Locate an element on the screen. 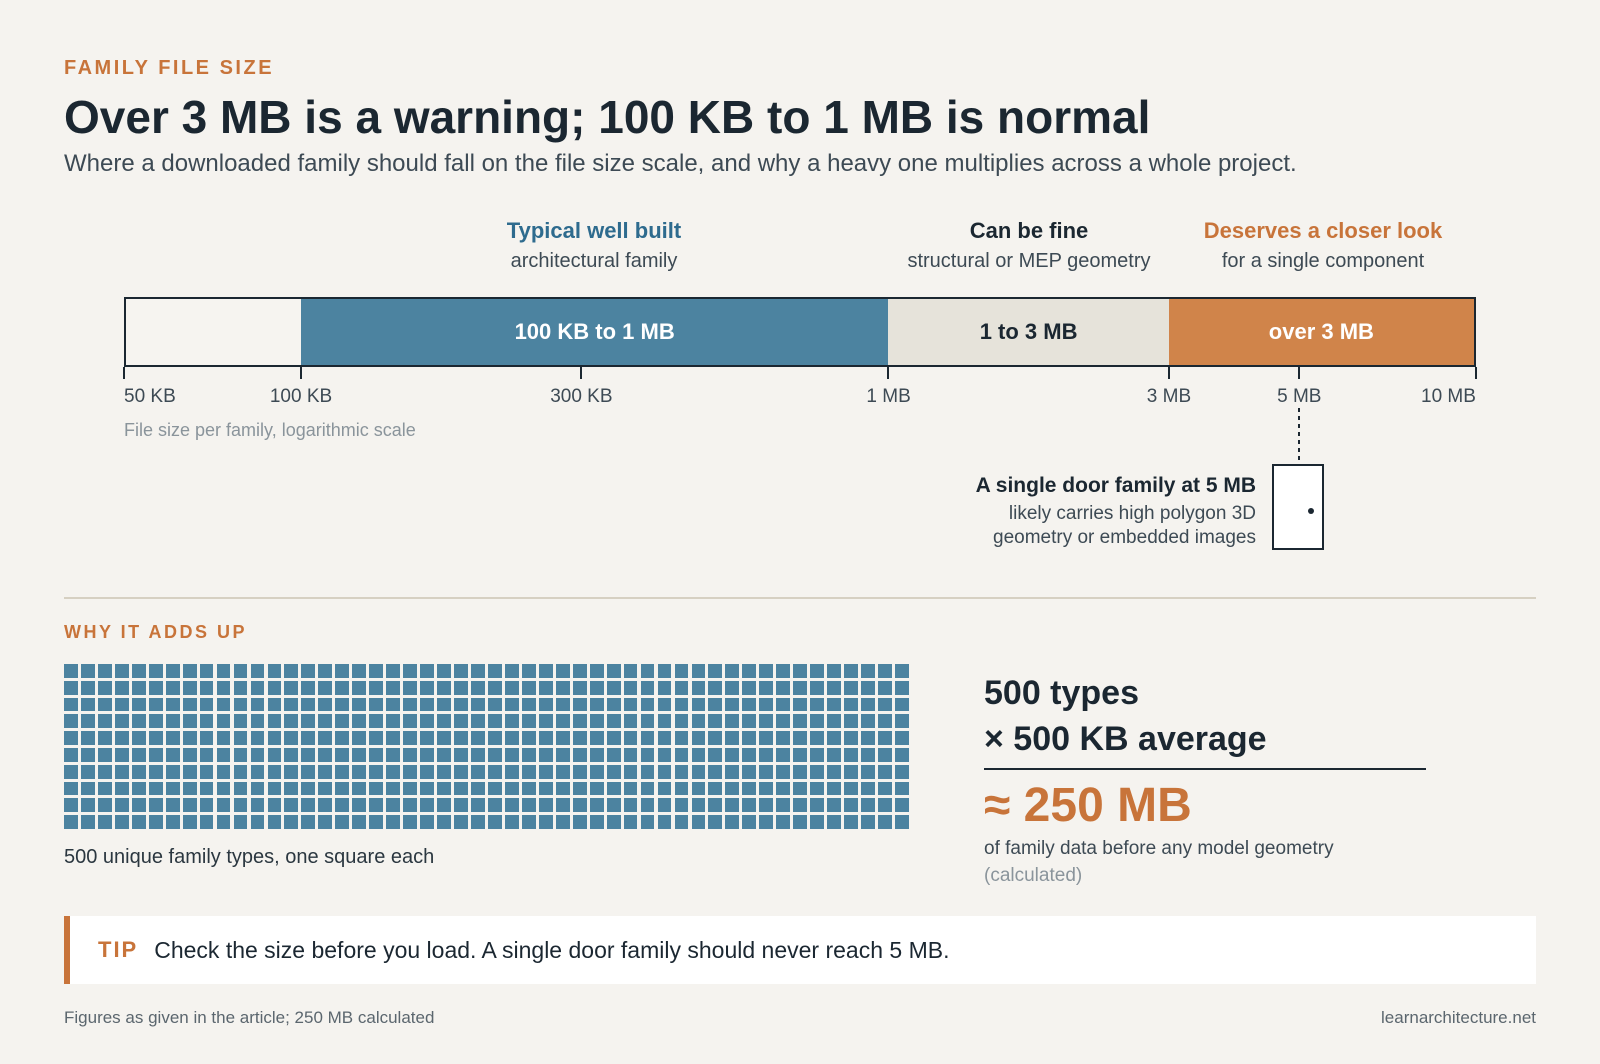 The height and width of the screenshot is (1064, 1600). door-callout-line2: geometry or embedded images is located at coordinates (1124, 537).